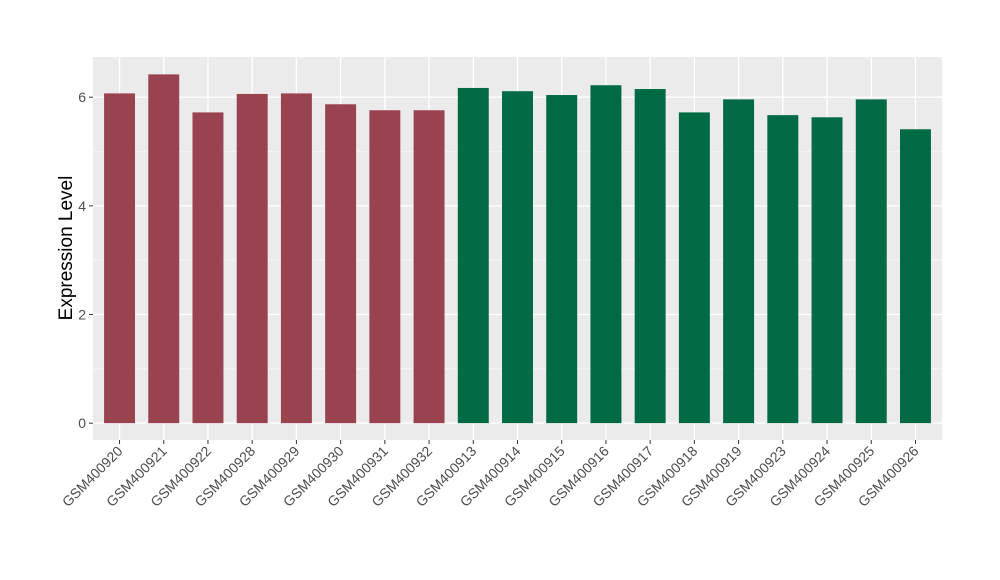  What do you see at coordinates (82, 315) in the screenshot?
I see `y-tick-label: 2` at bounding box center [82, 315].